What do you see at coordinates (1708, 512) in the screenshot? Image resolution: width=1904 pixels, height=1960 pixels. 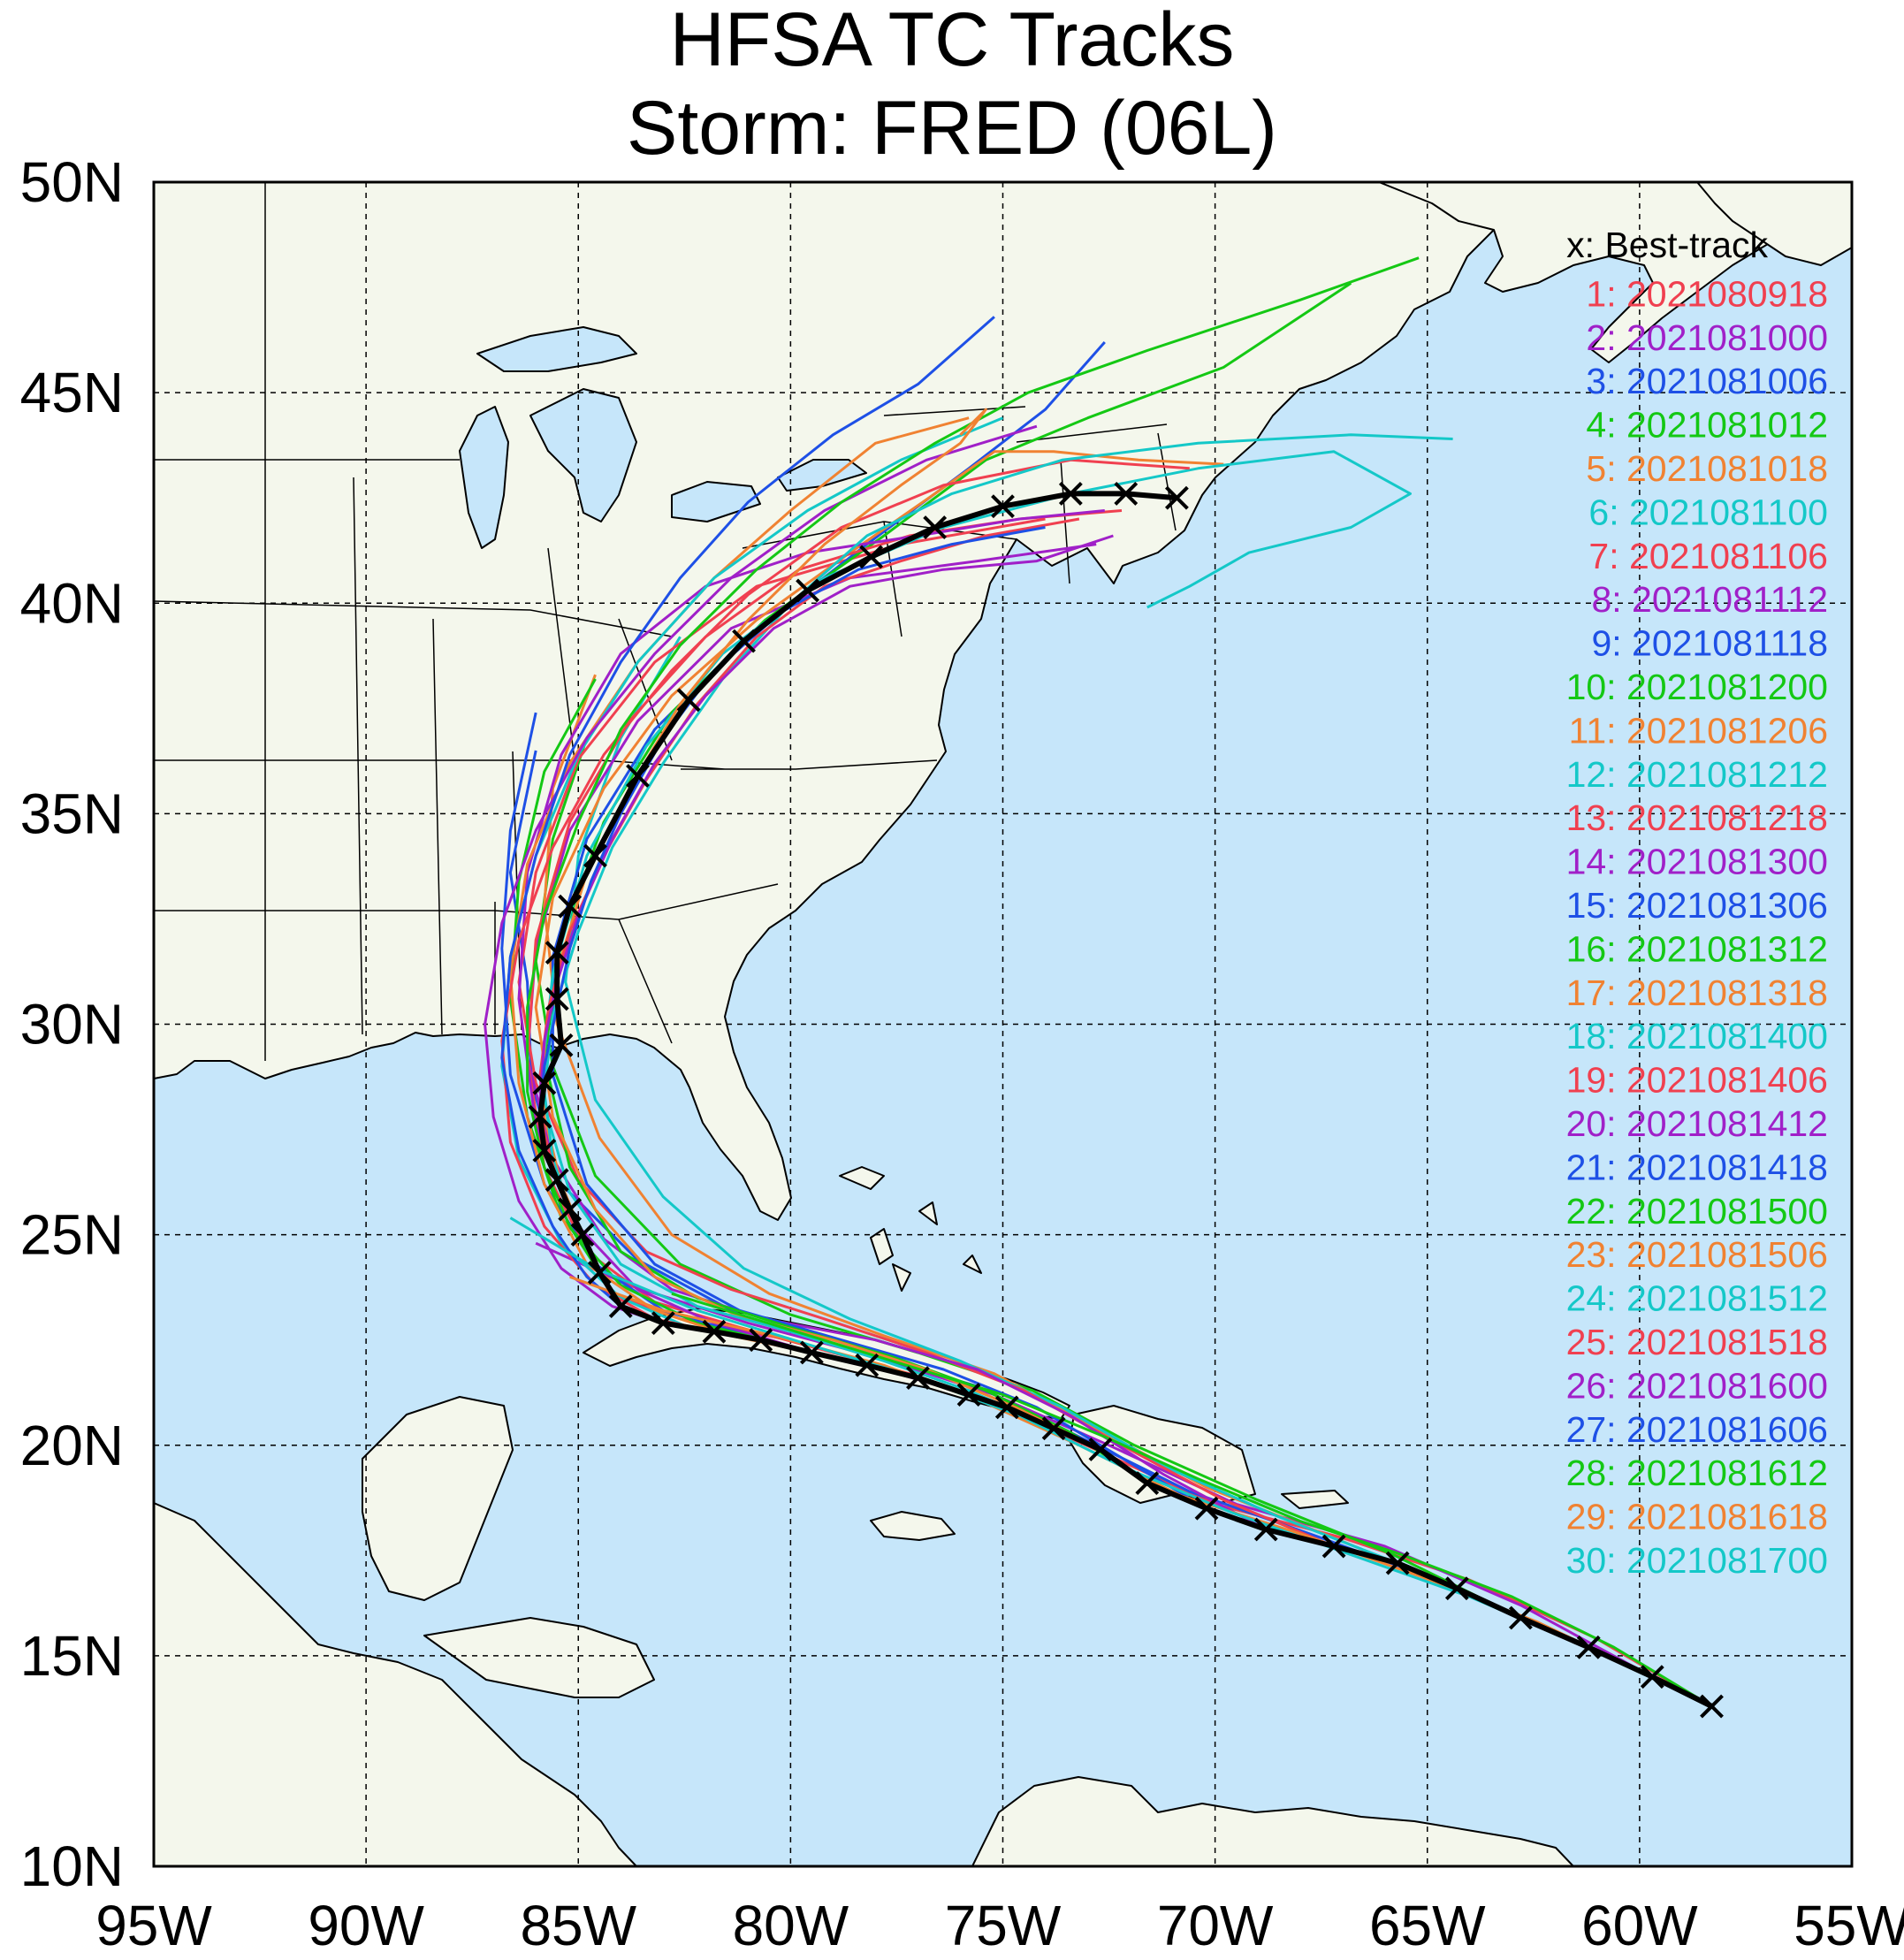 I see `legend-entry-6: 6: 2021081100` at bounding box center [1708, 512].